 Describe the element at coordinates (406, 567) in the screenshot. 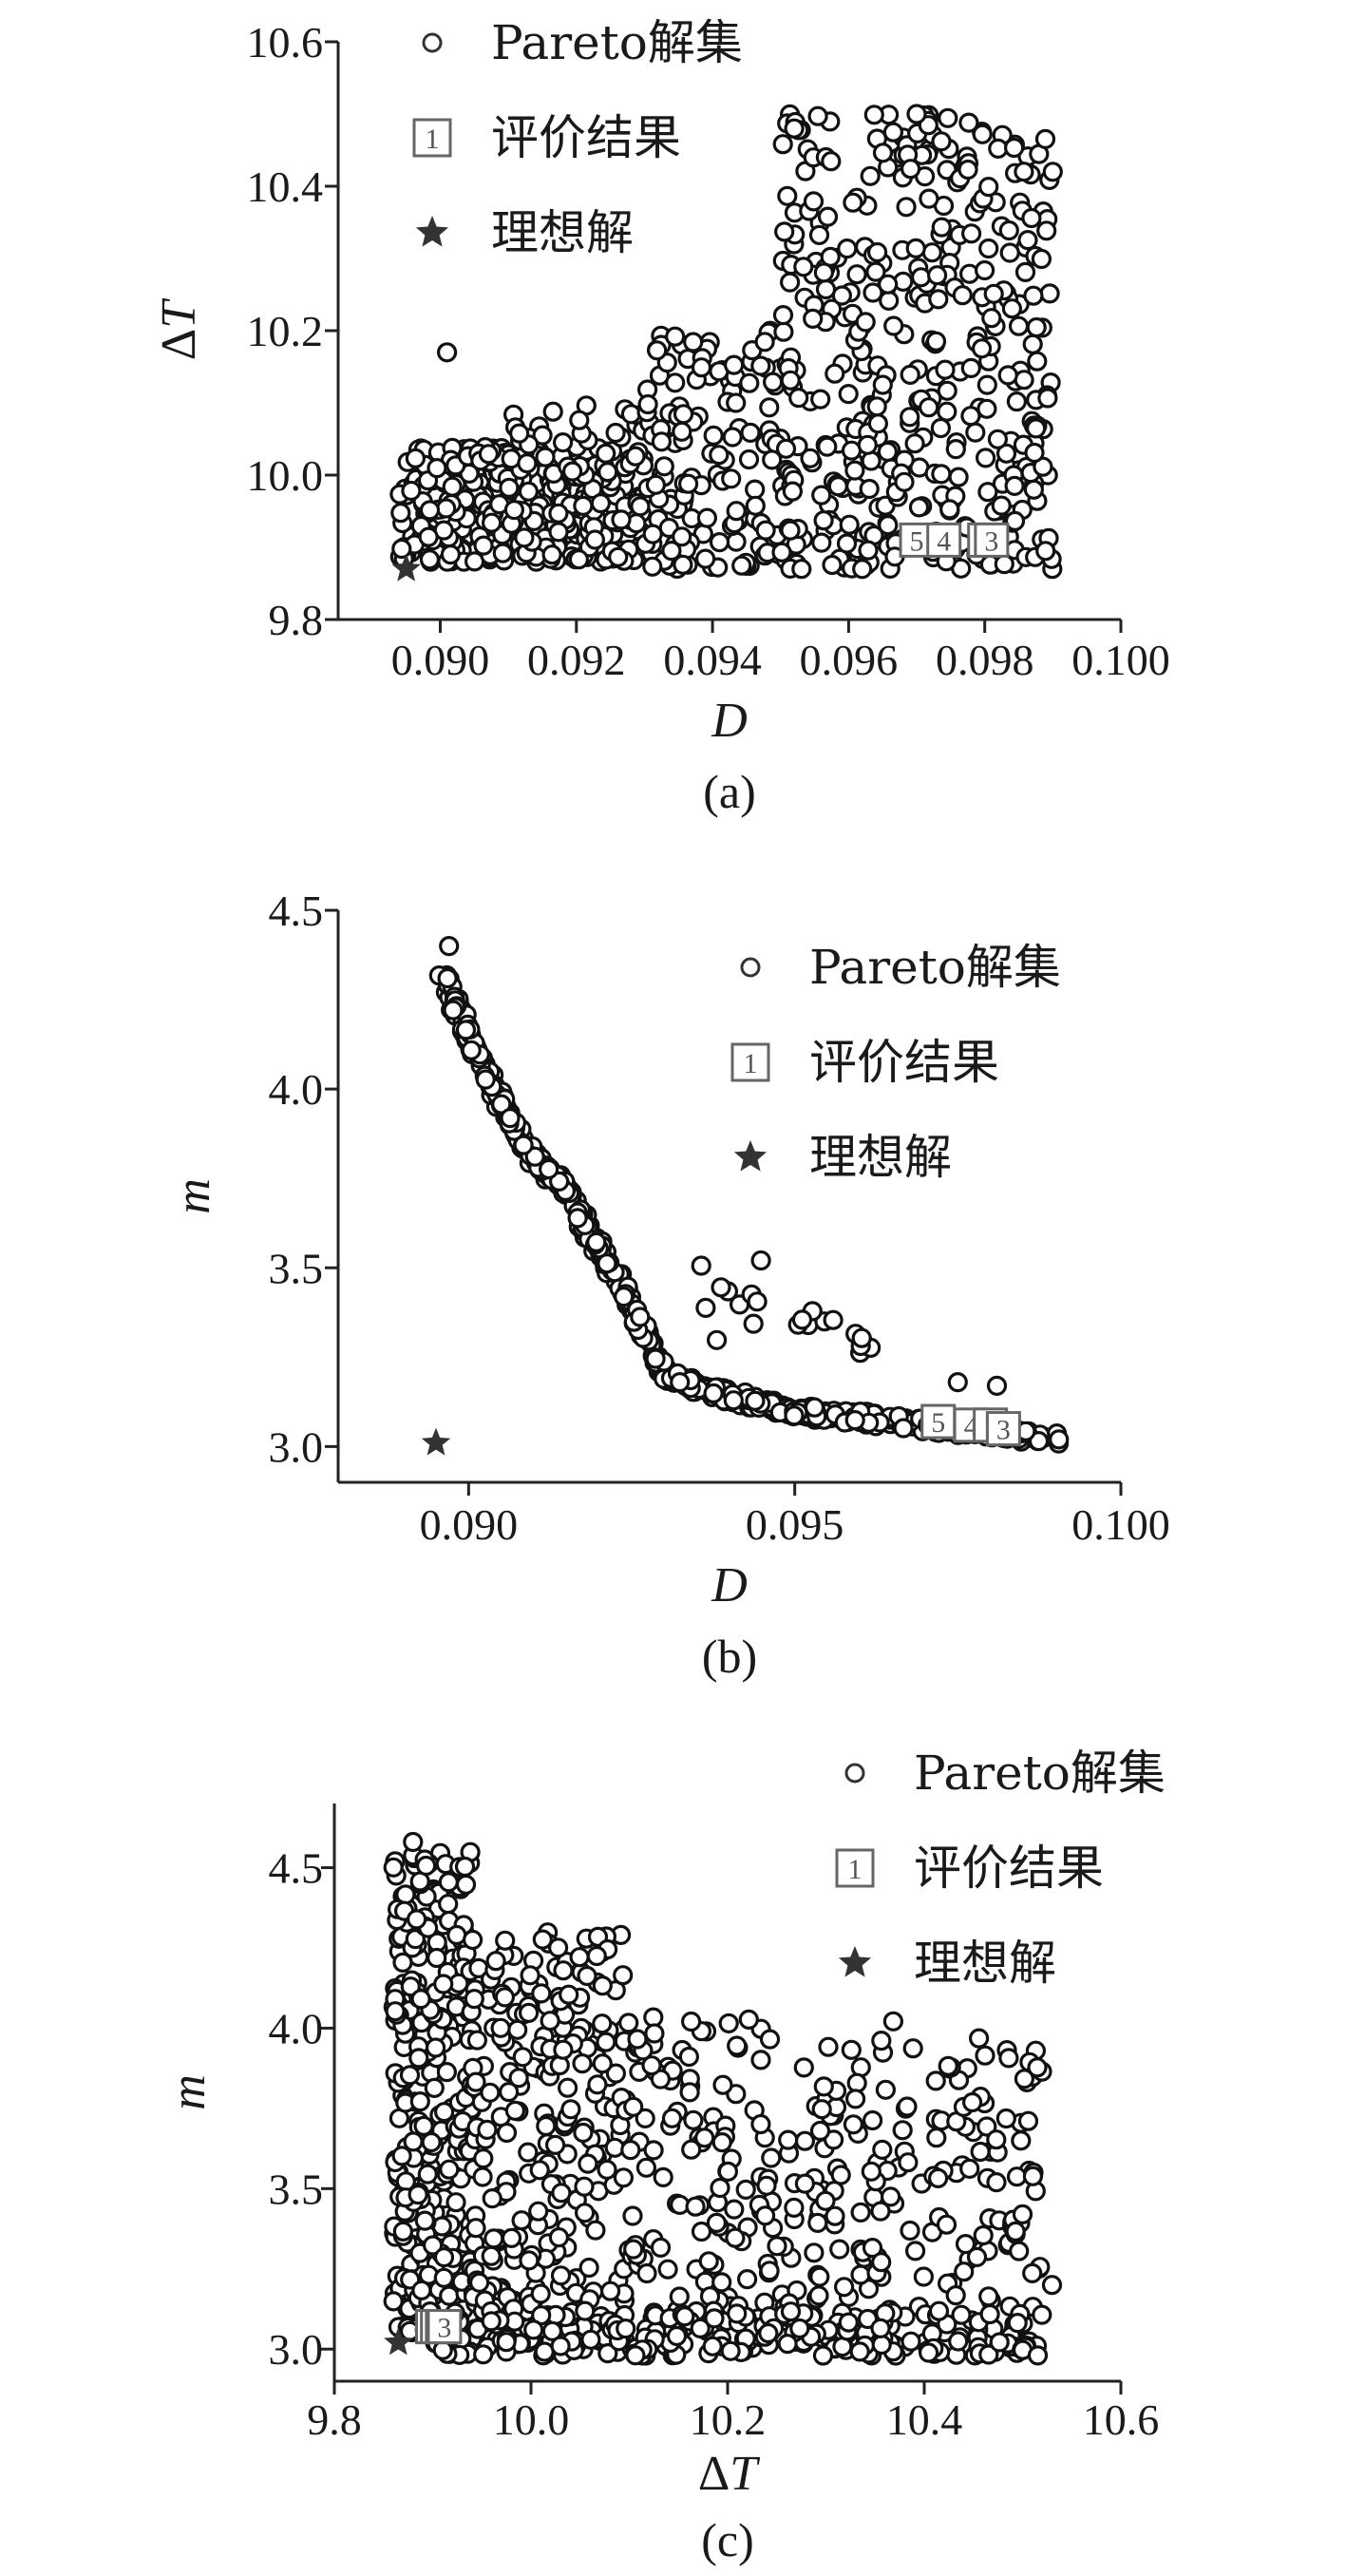

I see `ideal-star-icon` at that location.